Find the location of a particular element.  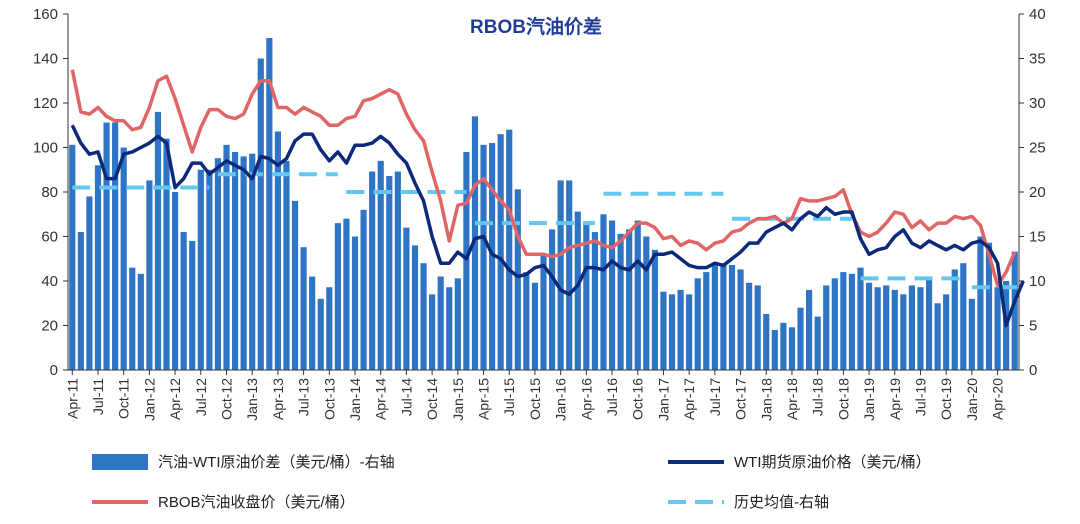

legend-label: 历史均值-右轴 is located at coordinates (781, 502).